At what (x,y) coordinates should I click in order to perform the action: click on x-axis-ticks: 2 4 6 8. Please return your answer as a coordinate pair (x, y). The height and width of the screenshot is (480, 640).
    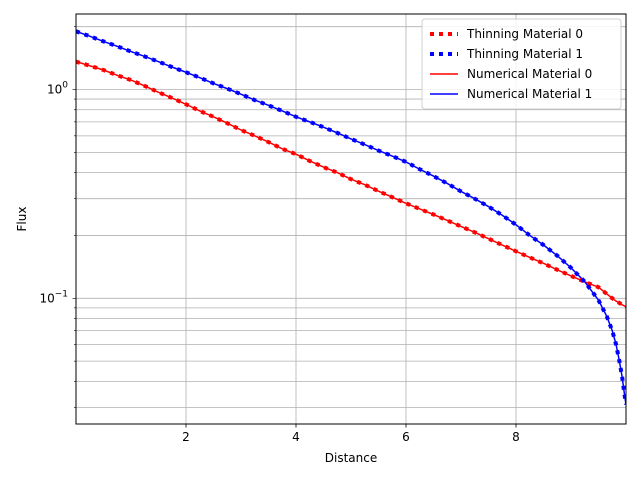
    Looking at the image, I should click on (351, 434).